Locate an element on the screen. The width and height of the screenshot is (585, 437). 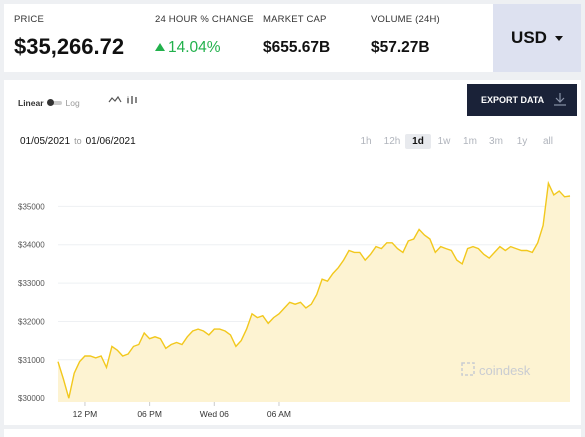
volume-label: VOLUME (24H) is located at coordinates (405, 19).